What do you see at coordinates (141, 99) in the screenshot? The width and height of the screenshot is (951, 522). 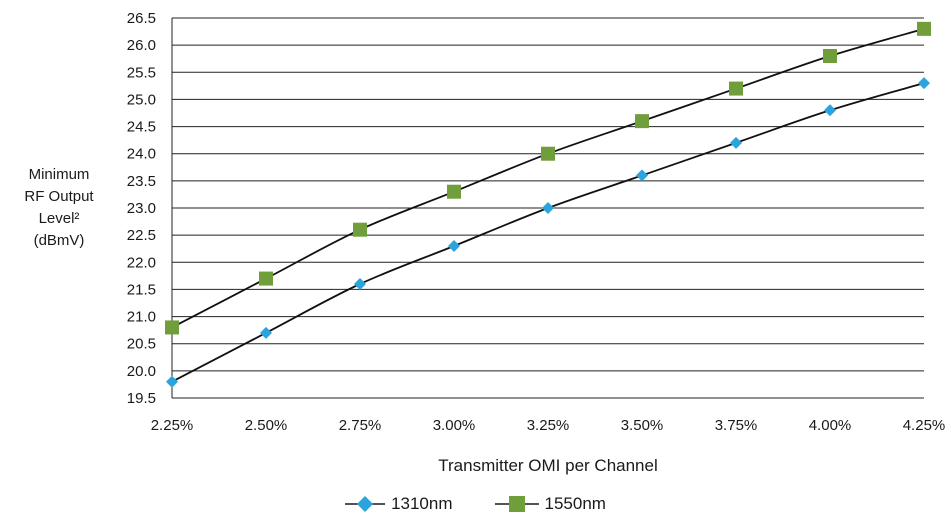 I see `y-tick-label: 25.0` at bounding box center [141, 99].